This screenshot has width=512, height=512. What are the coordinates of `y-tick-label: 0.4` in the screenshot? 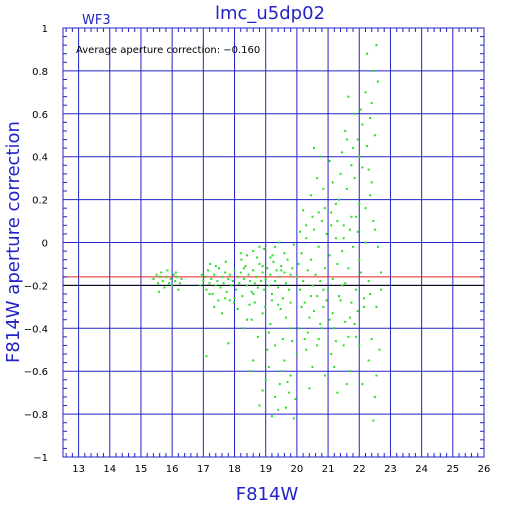 It's located at (40, 158).